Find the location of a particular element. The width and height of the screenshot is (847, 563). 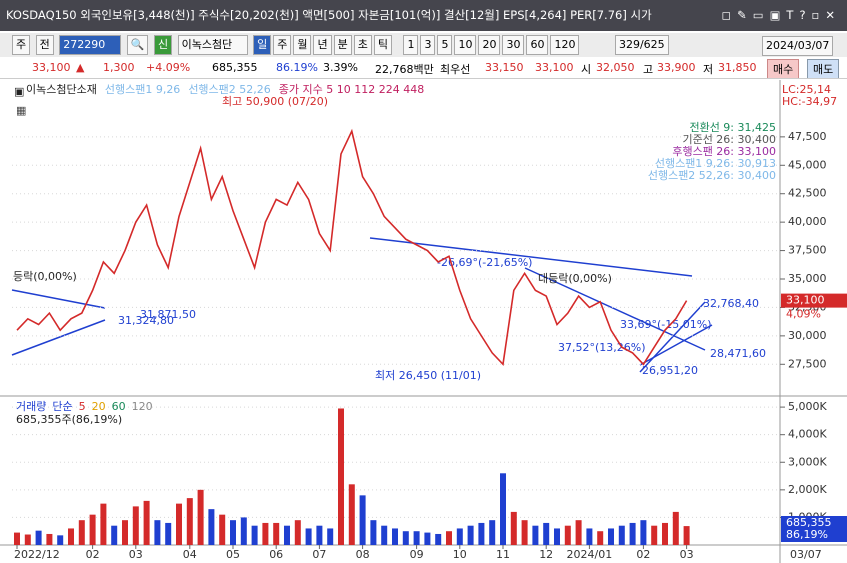

low: 31,850 is located at coordinates (737, 67).